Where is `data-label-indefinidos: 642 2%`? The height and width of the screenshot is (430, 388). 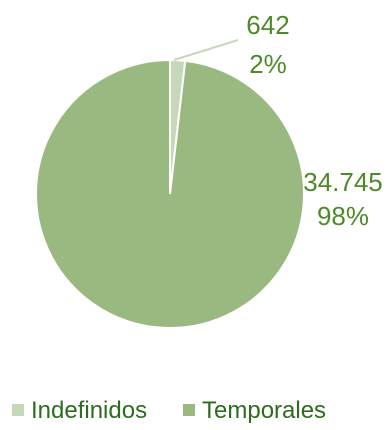
data-label-indefinidos: 642 2% is located at coordinates (267, 44).